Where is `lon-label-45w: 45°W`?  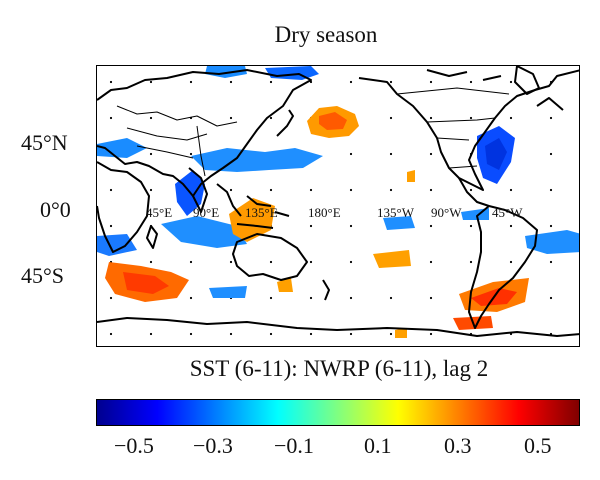 lon-label-45w: 45°W is located at coordinates (507, 212).